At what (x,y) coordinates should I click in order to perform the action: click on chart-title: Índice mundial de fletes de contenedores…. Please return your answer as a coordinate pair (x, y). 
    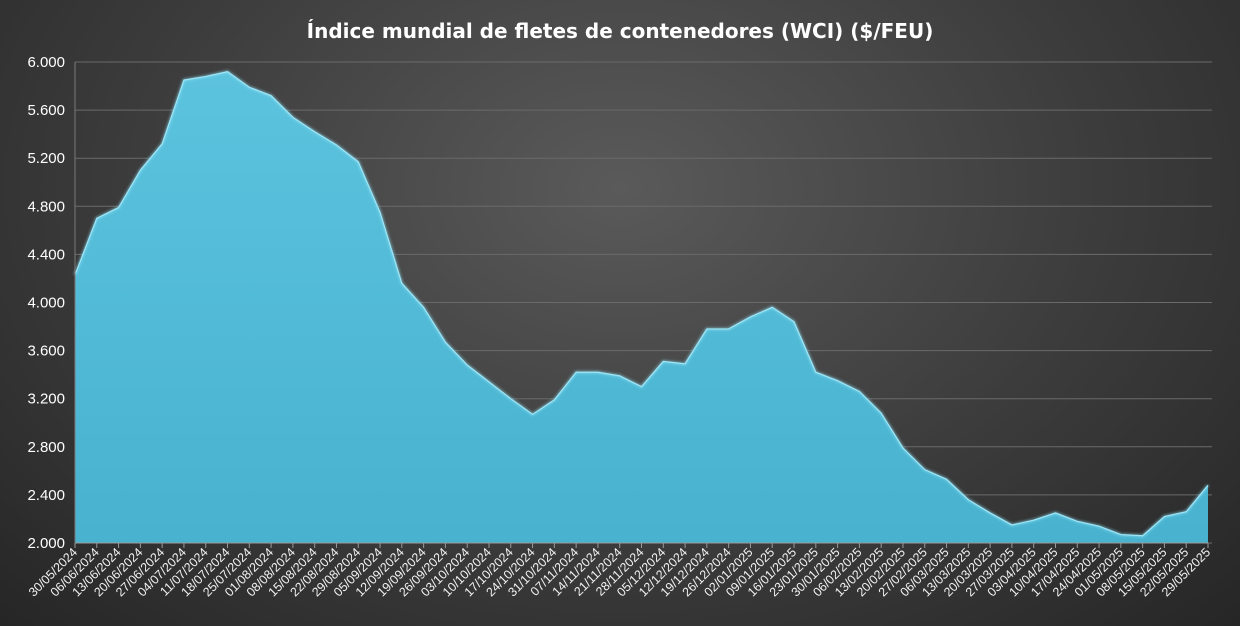
    Looking at the image, I should click on (620, 31).